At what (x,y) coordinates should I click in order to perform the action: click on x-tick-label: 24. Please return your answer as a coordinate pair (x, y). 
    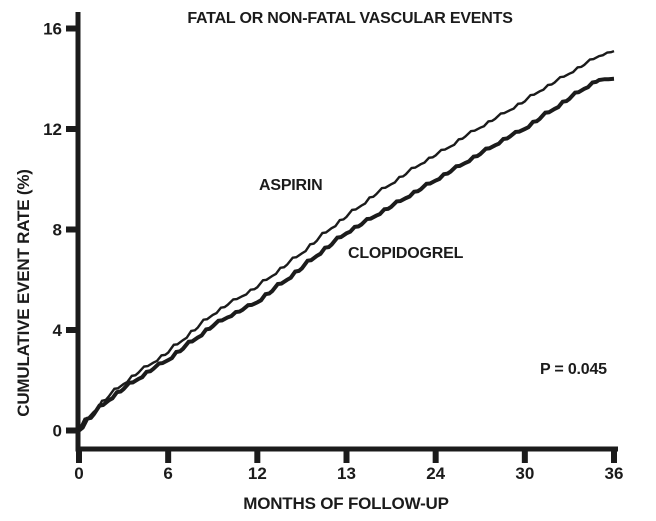
    Looking at the image, I should click on (435, 473).